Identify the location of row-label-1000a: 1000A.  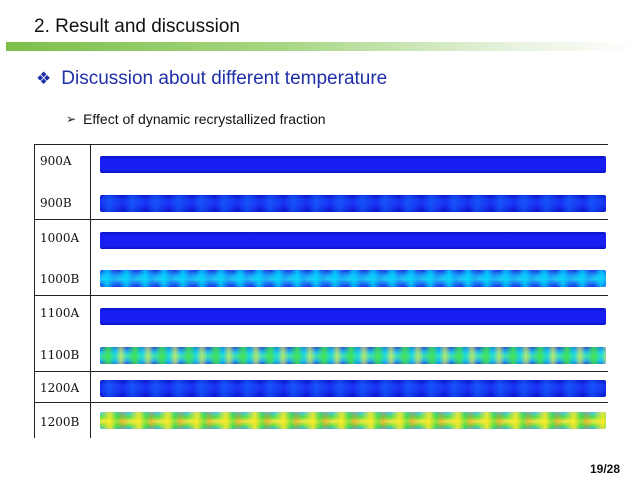
(60, 238).